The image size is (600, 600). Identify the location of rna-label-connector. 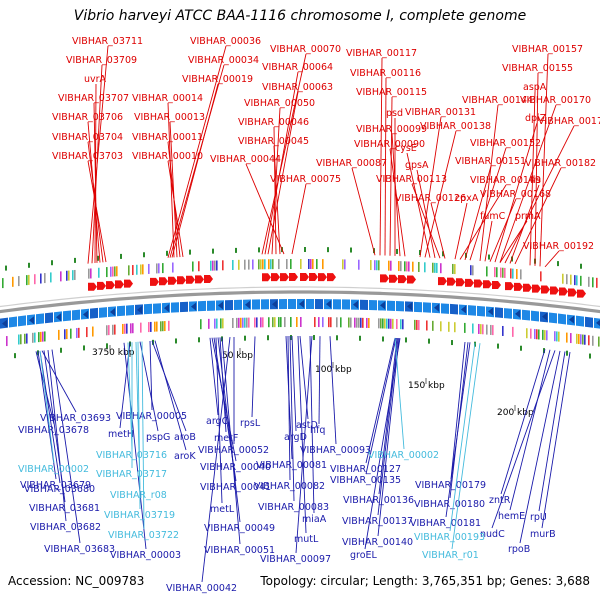
(130, 396).